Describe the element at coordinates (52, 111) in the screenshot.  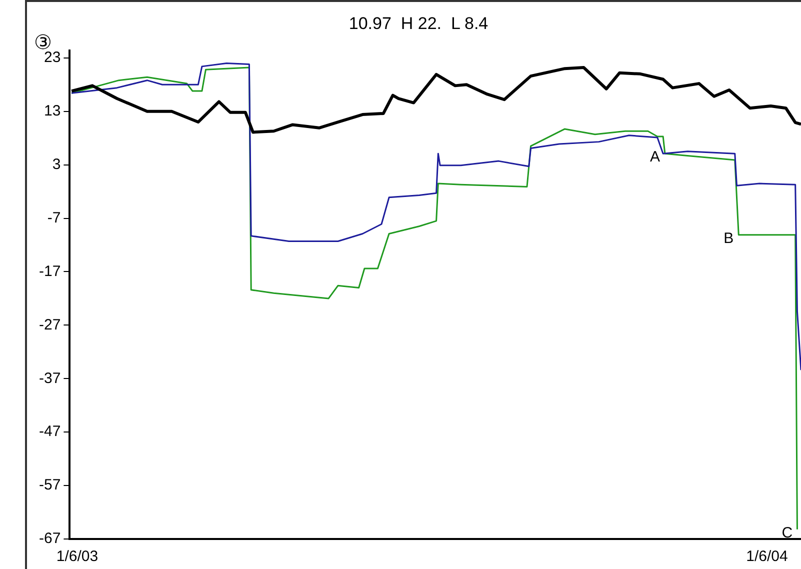
I see `y-tick-label: 13` at that location.